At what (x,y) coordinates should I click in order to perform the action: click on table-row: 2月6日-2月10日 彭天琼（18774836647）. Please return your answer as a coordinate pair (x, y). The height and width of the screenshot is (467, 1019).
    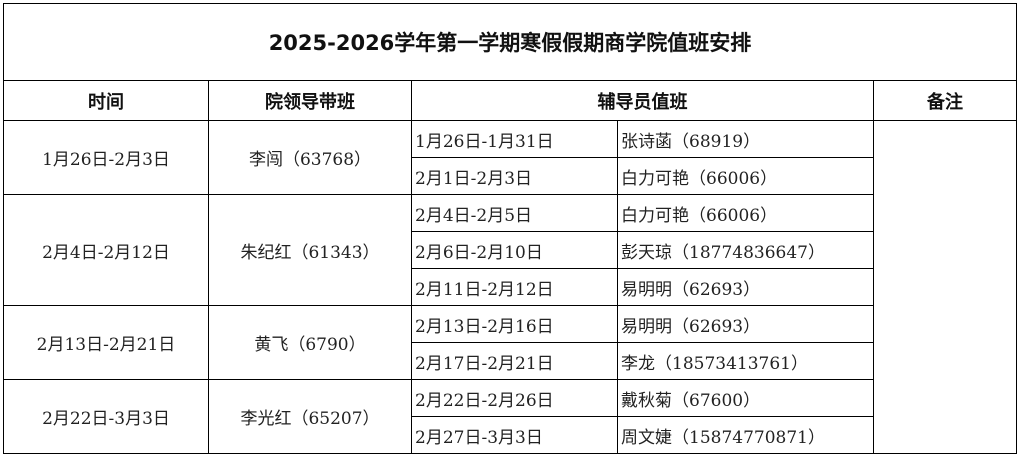
    Looking at the image, I should click on (510, 250).